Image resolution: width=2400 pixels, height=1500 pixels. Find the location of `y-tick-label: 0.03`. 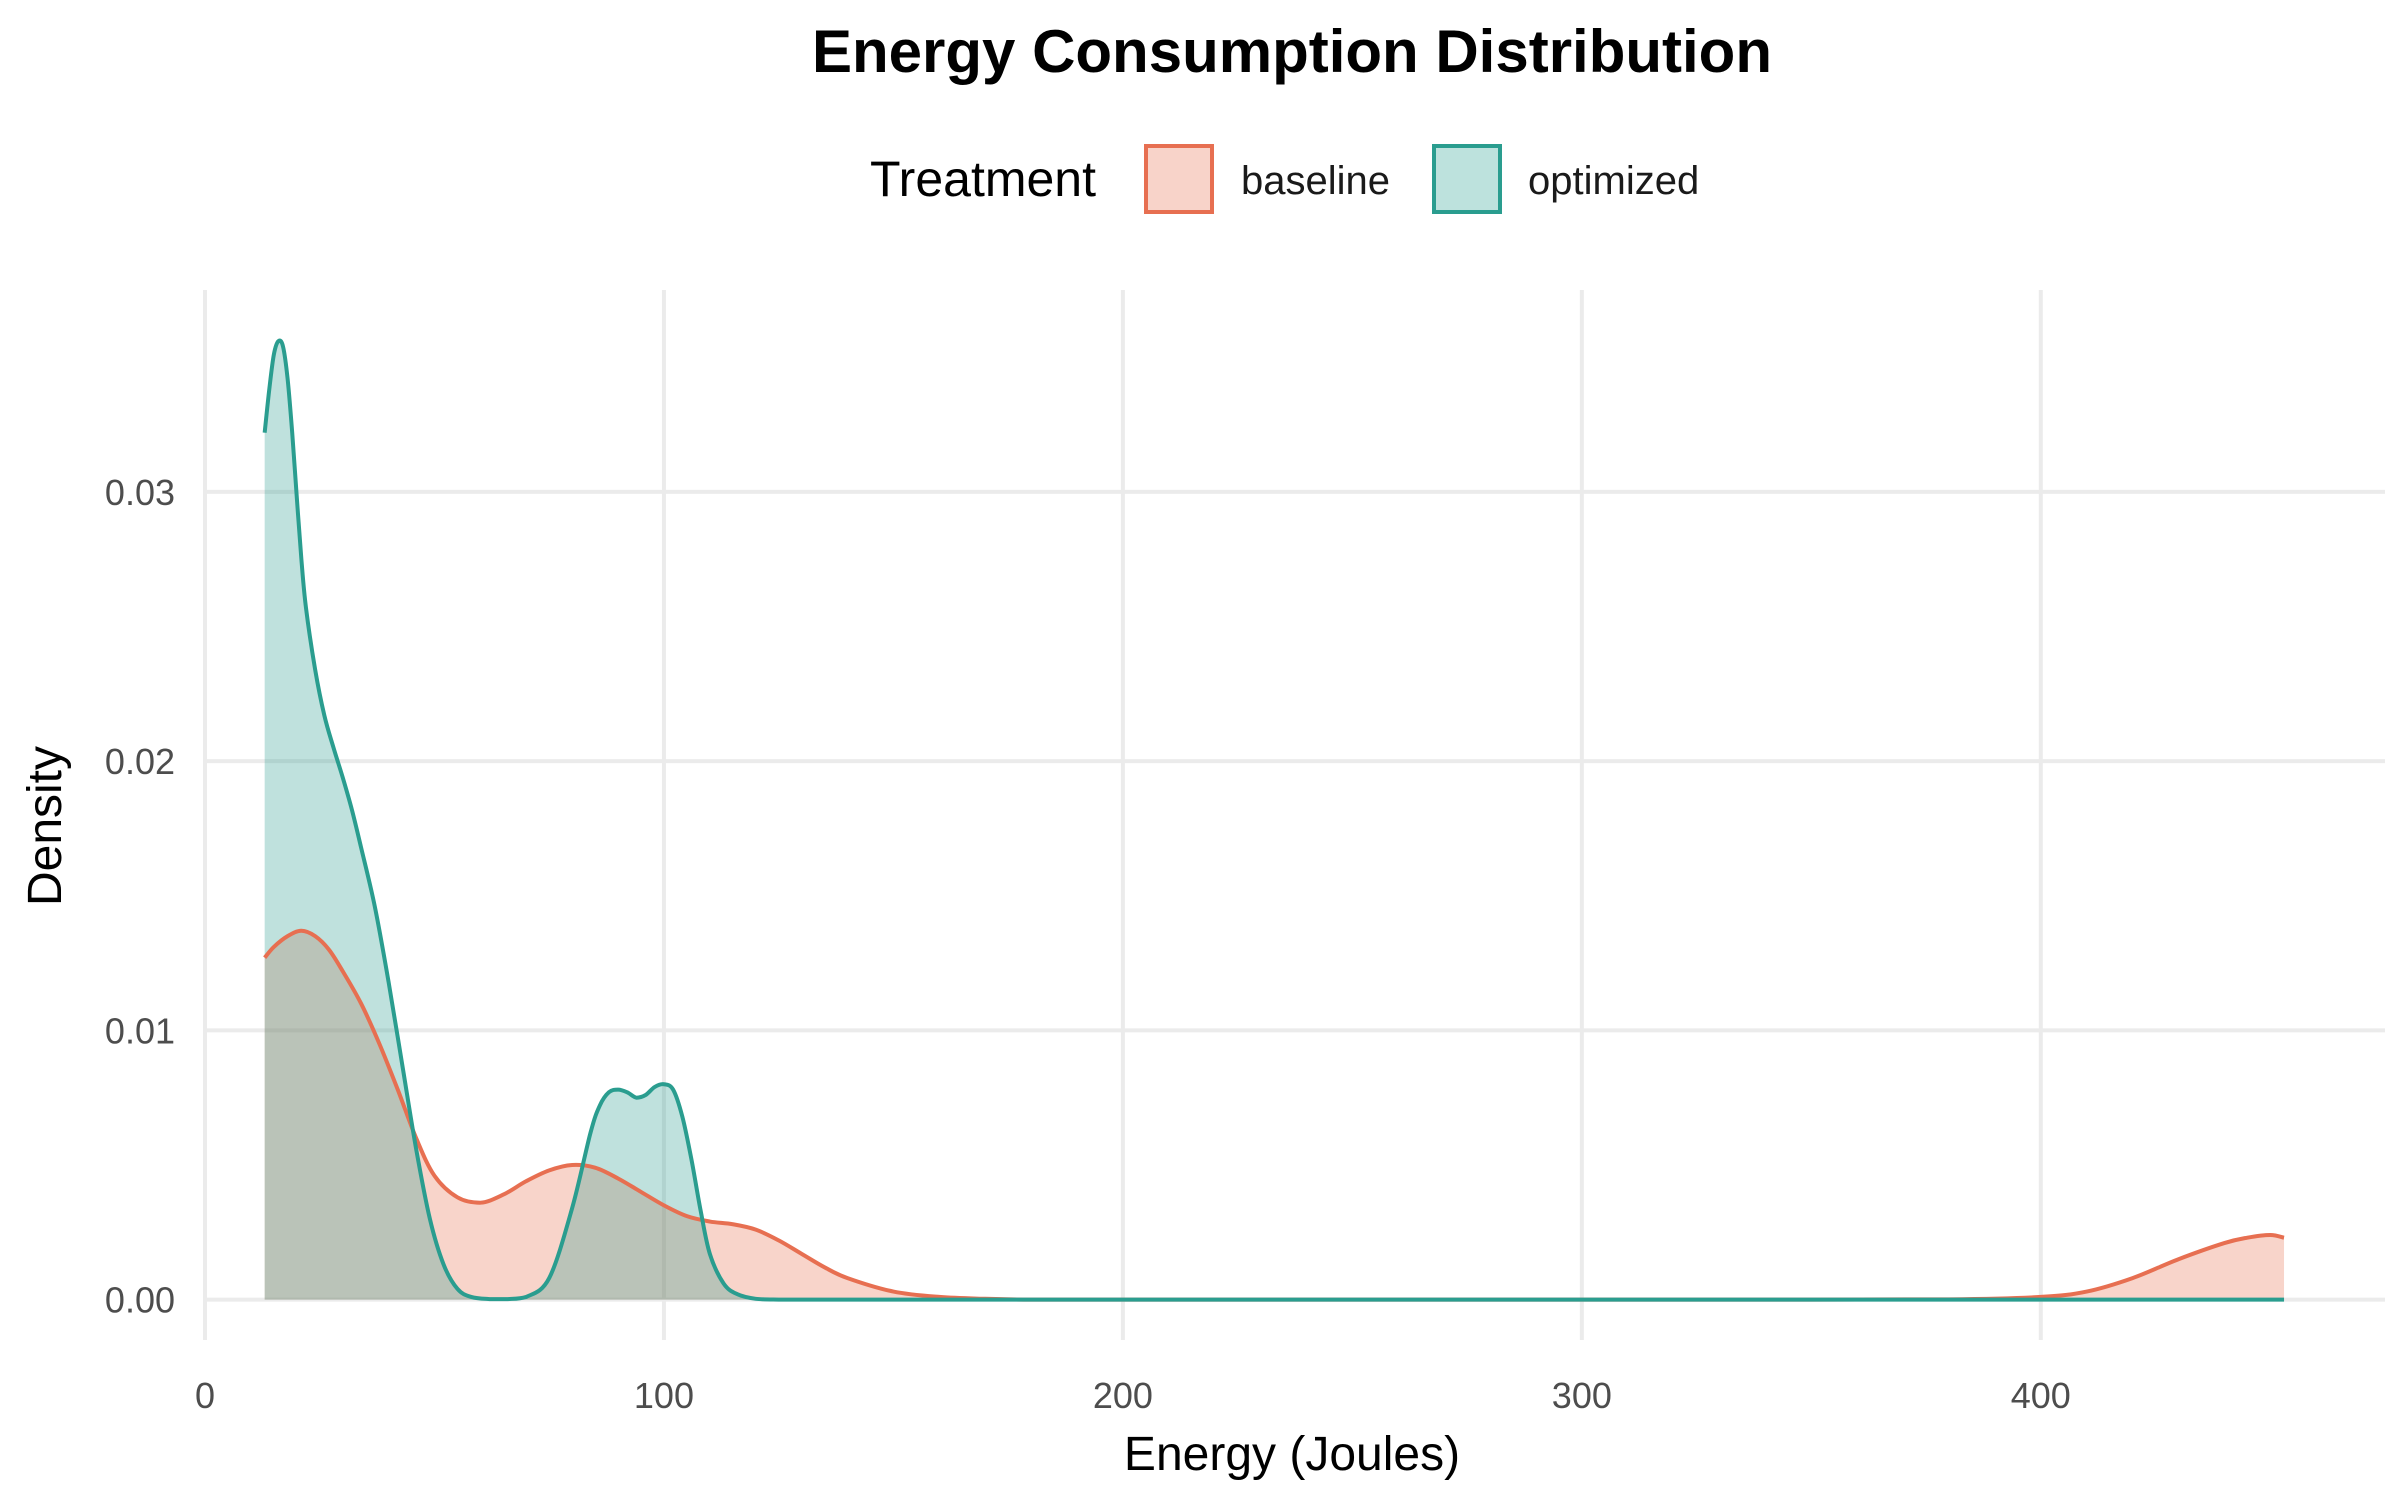

y-tick-label: 0.03 is located at coordinates (140, 492).